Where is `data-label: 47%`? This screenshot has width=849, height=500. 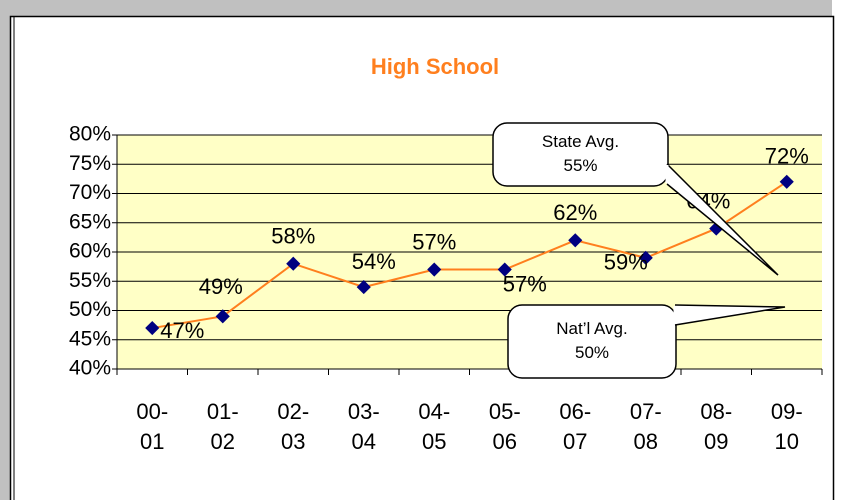 data-label: 47% is located at coordinates (182, 330).